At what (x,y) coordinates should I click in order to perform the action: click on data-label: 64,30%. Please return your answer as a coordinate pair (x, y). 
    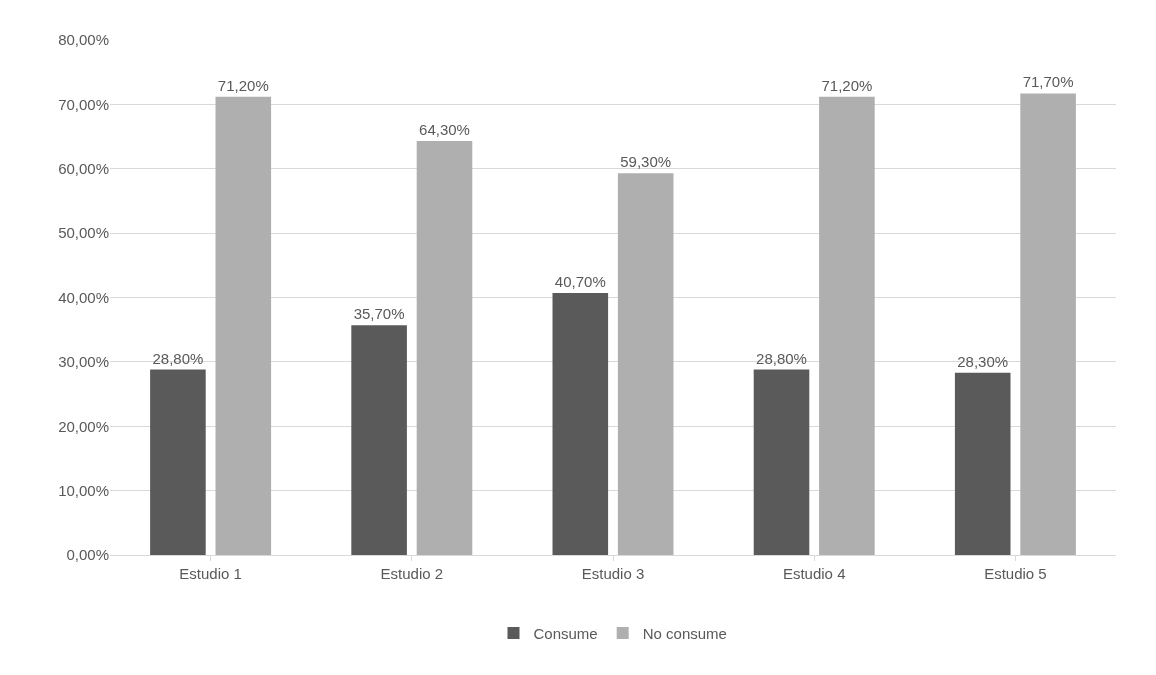
    Looking at the image, I should click on (444, 130).